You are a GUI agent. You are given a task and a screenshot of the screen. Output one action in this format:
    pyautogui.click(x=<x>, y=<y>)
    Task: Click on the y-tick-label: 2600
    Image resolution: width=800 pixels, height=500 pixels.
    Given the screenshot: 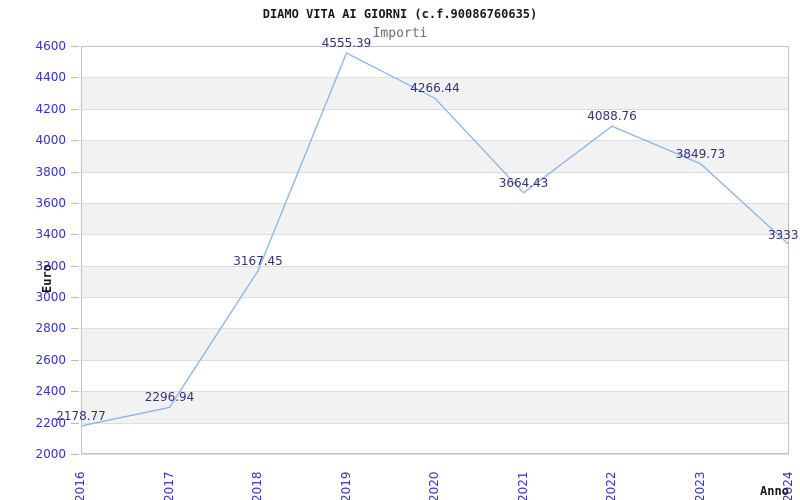 What is the action you would take?
    pyautogui.click(x=50, y=359)
    